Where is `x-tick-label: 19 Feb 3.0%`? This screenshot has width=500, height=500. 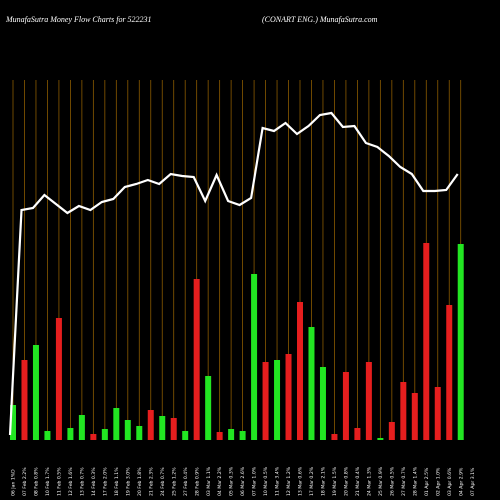 x-tick-label: 19 Feb 3.0% is located at coordinates (128, 481).